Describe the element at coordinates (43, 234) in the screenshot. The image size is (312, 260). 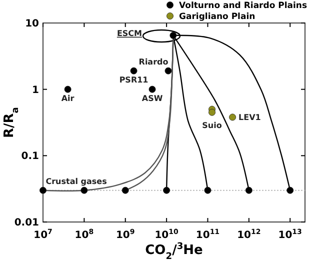
I see `x-tick-label: 10$^{7}$` at that location.